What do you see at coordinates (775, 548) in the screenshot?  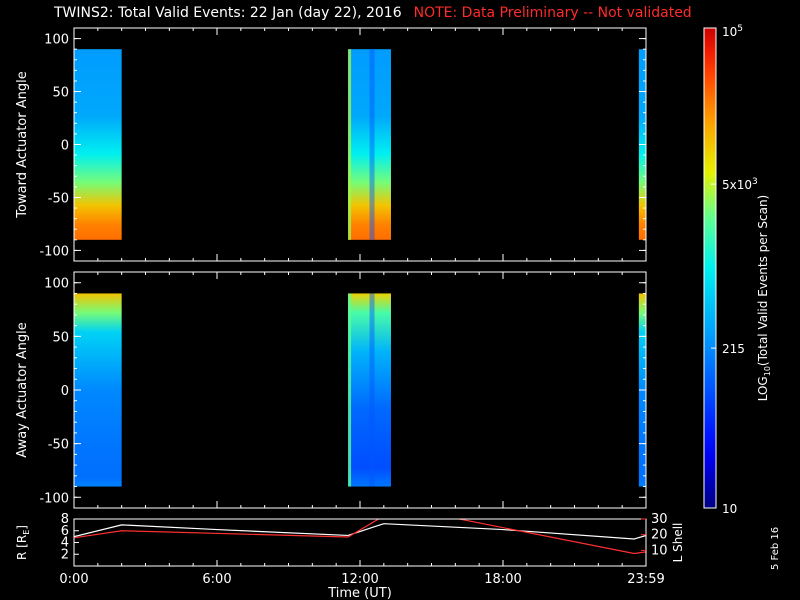 I see `date-stamp: 5 Feb 16` at bounding box center [775, 548].